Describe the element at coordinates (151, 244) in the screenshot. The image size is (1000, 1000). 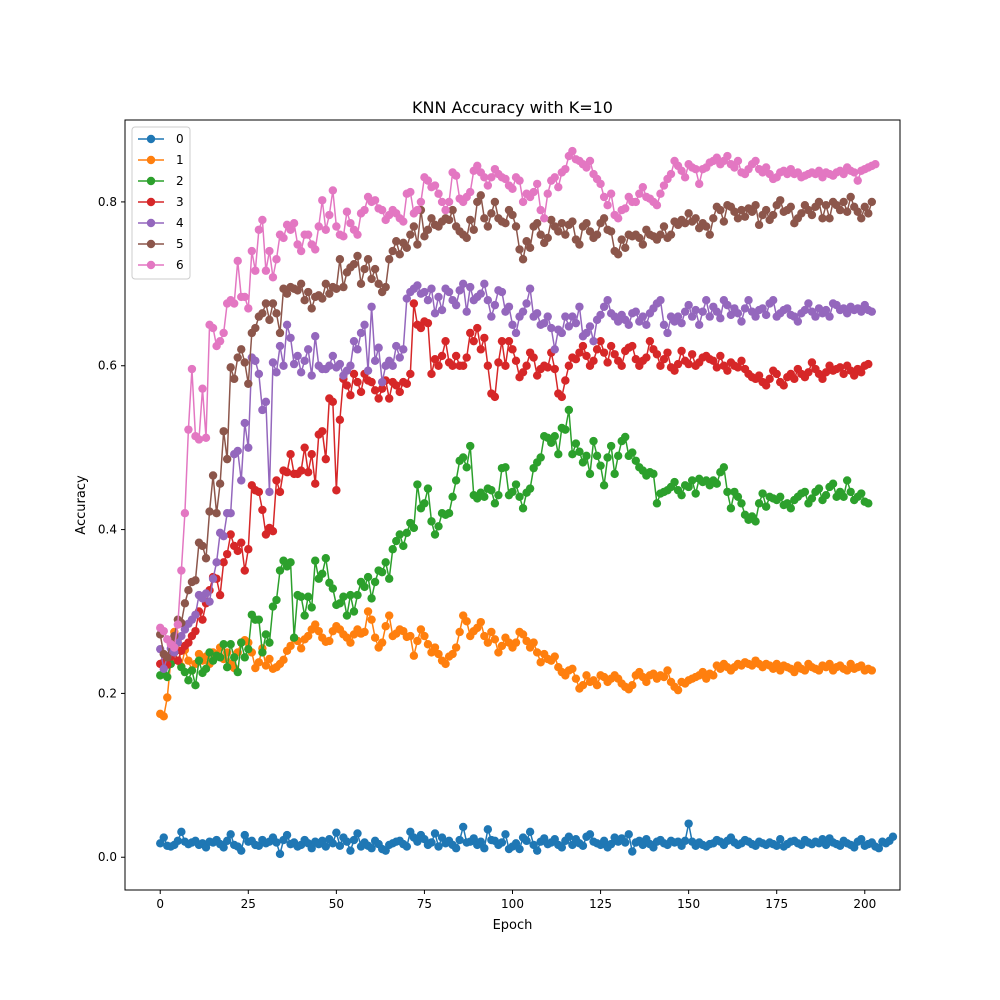
I see `legend-marker` at that location.